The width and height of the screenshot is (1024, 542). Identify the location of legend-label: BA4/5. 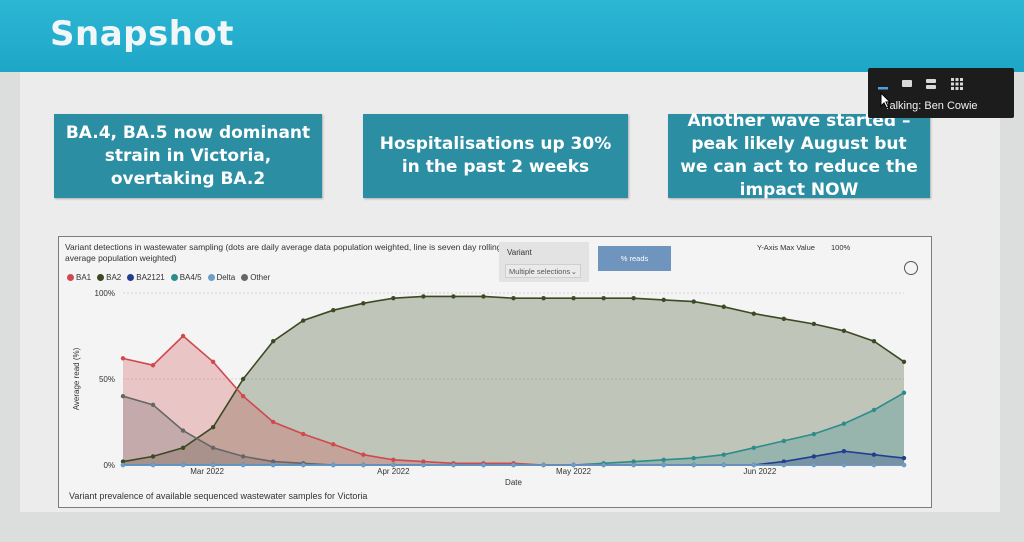
(190, 277).